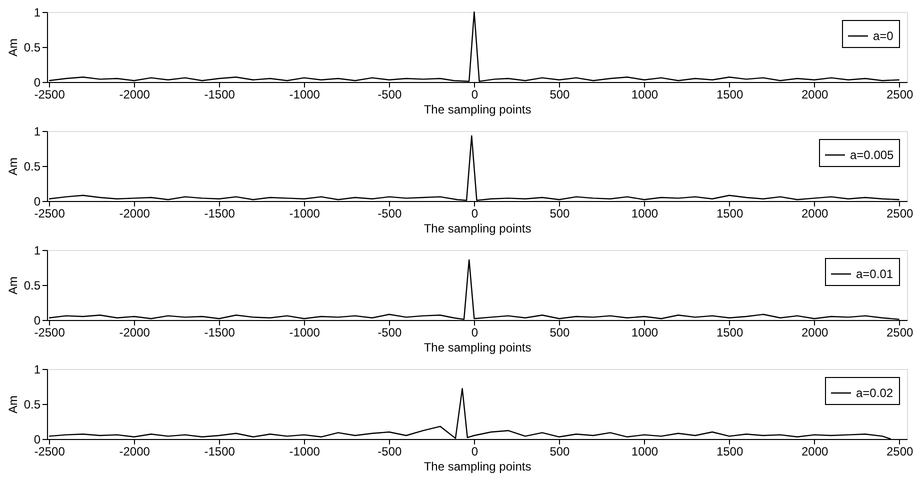 The image size is (921, 486). I want to click on legend-label: a=0.02, so click(875, 393).